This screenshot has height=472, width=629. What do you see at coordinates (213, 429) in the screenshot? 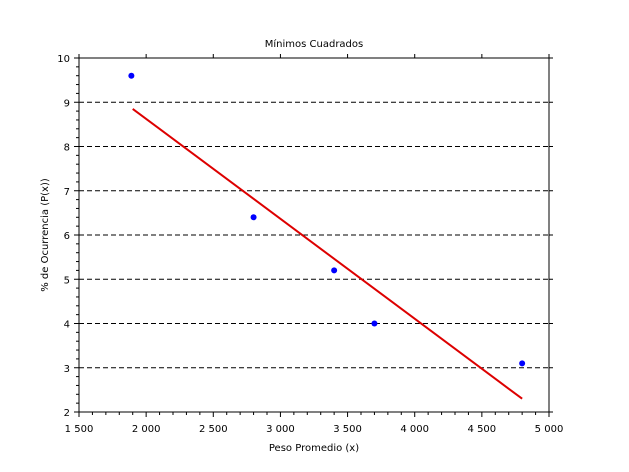
I see `x-tick-label: 2 500` at bounding box center [213, 429].